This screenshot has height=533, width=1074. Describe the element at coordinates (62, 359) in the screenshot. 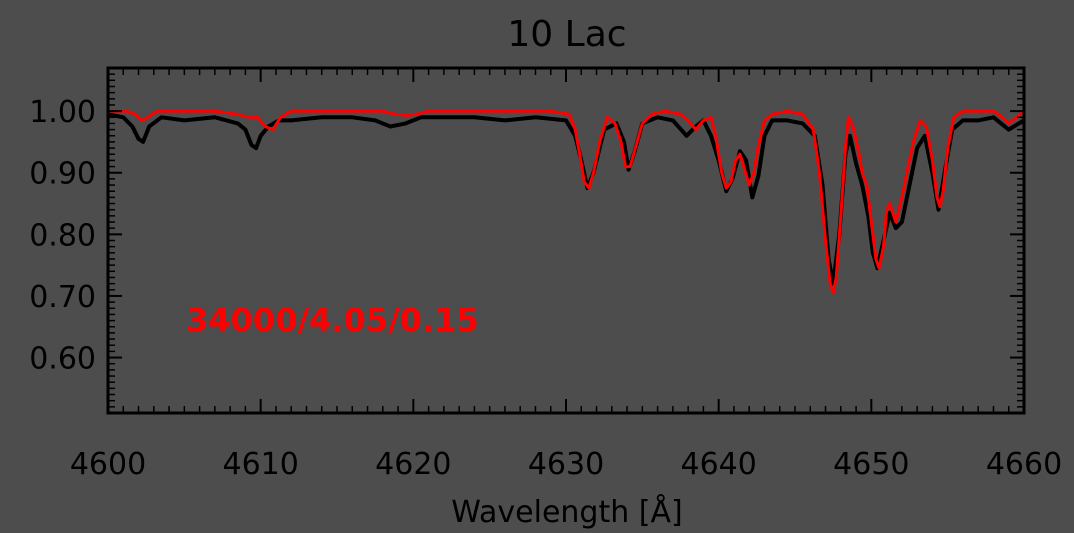

I see `y-tick-label: 0.60` at that location.